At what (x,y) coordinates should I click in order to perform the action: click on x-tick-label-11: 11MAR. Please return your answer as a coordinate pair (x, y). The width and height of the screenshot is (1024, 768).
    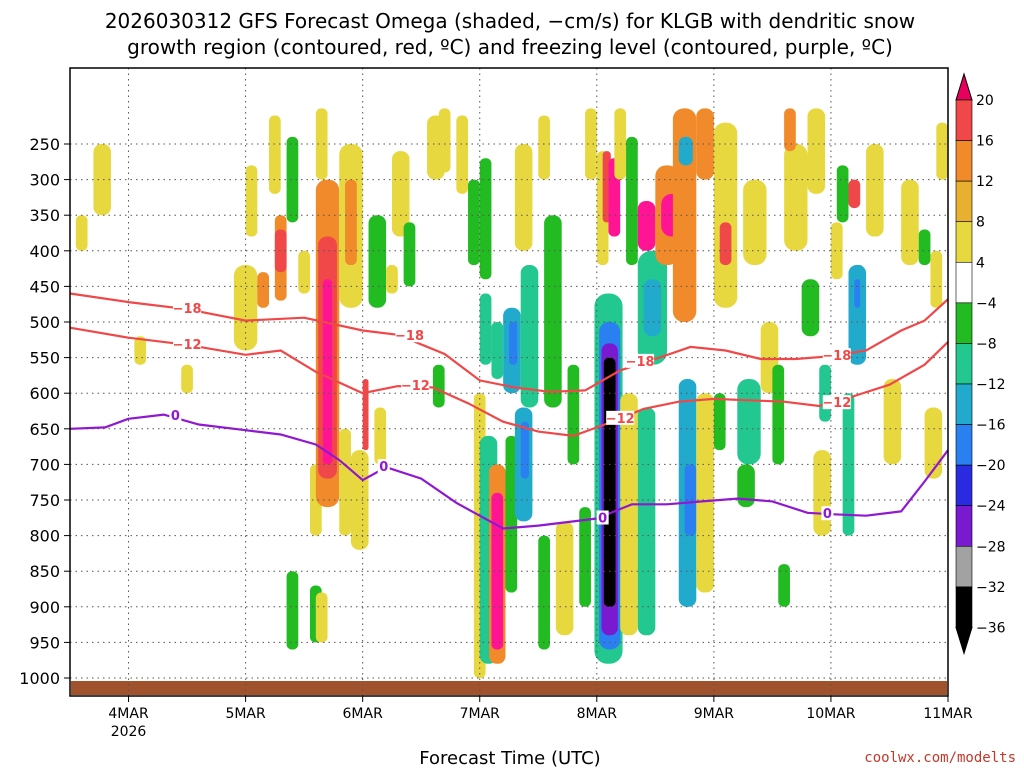
    Looking at the image, I should click on (947, 714).